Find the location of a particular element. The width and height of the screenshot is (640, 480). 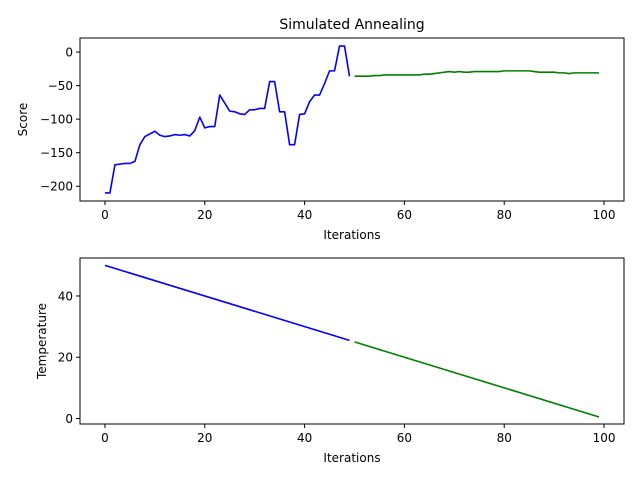

temperature-x-tick-label: 60 is located at coordinates (404, 438).